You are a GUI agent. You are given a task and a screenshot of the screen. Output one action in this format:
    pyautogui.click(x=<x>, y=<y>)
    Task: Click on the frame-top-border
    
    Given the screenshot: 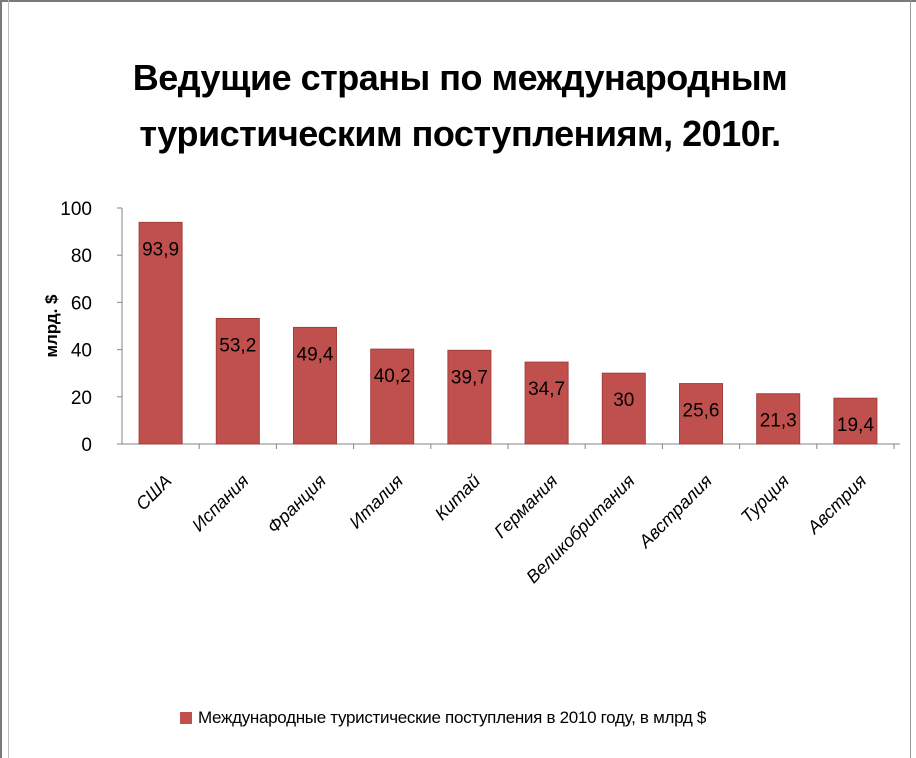 What is the action you would take?
    pyautogui.click(x=458, y=1)
    